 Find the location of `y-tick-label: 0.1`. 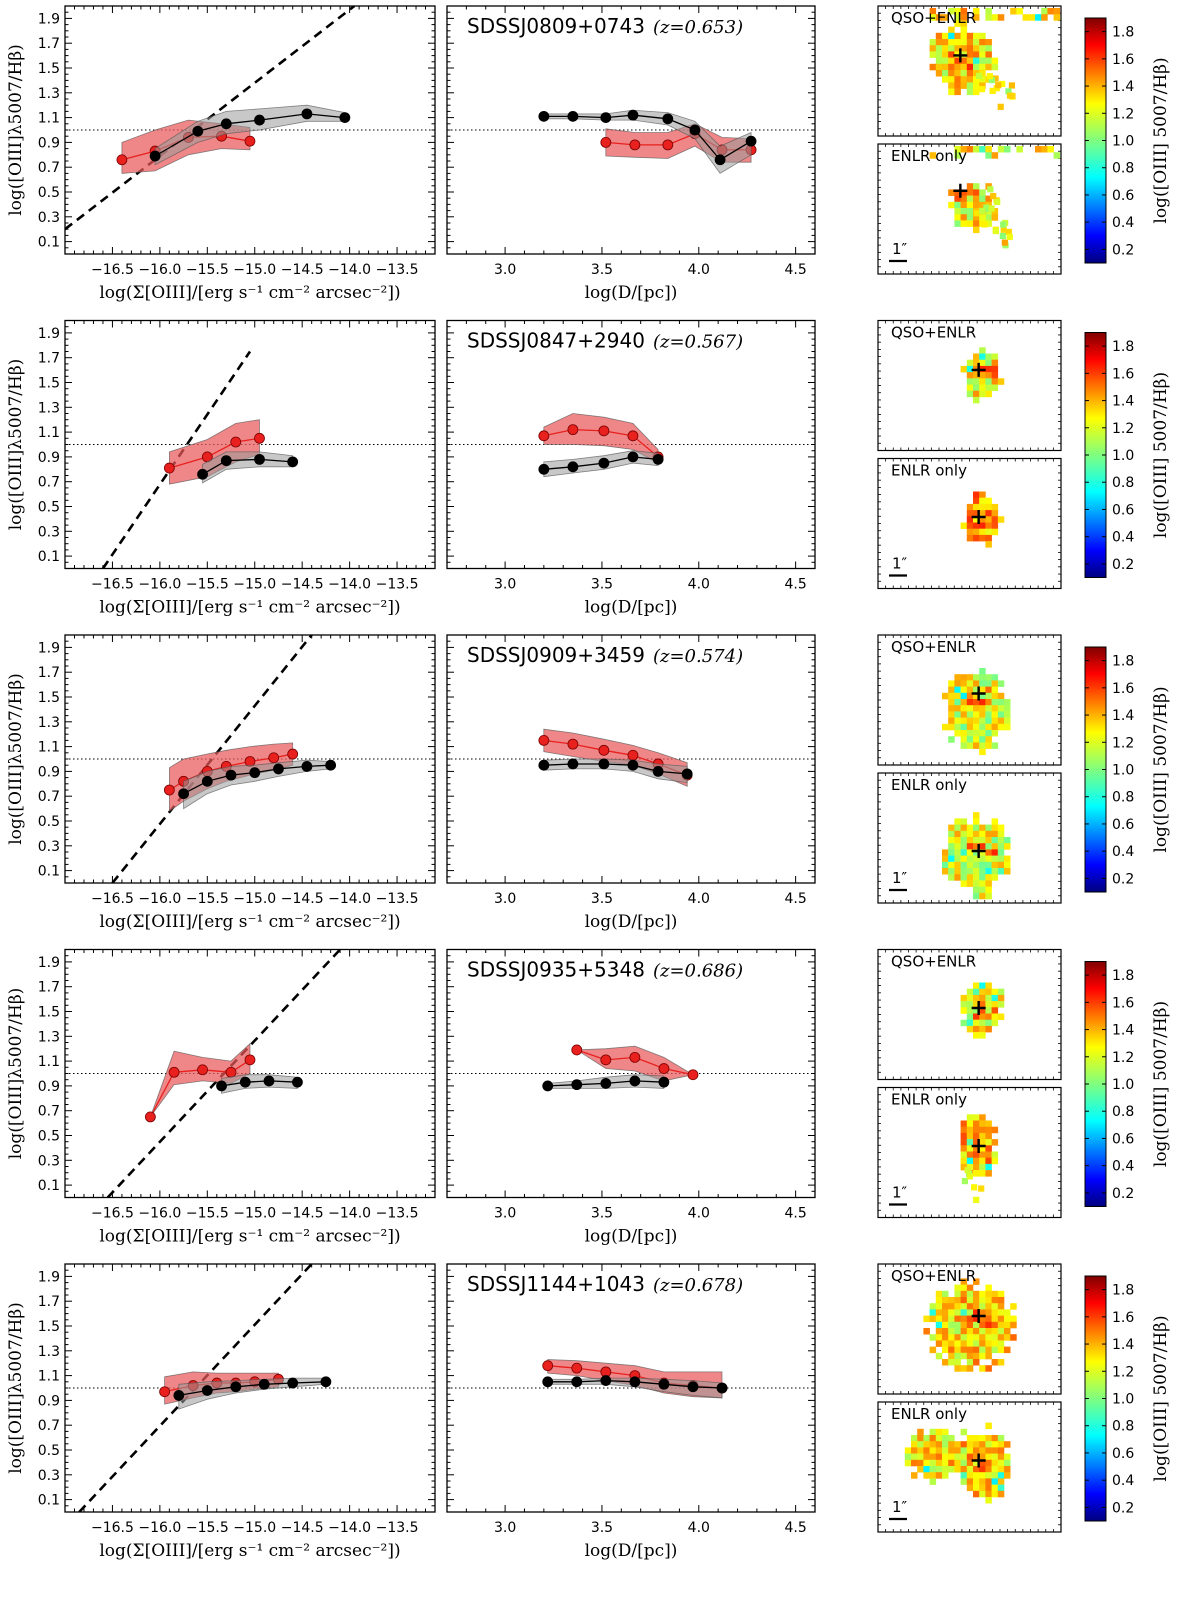

y-tick-label: 0.1 is located at coordinates (49, 1186).